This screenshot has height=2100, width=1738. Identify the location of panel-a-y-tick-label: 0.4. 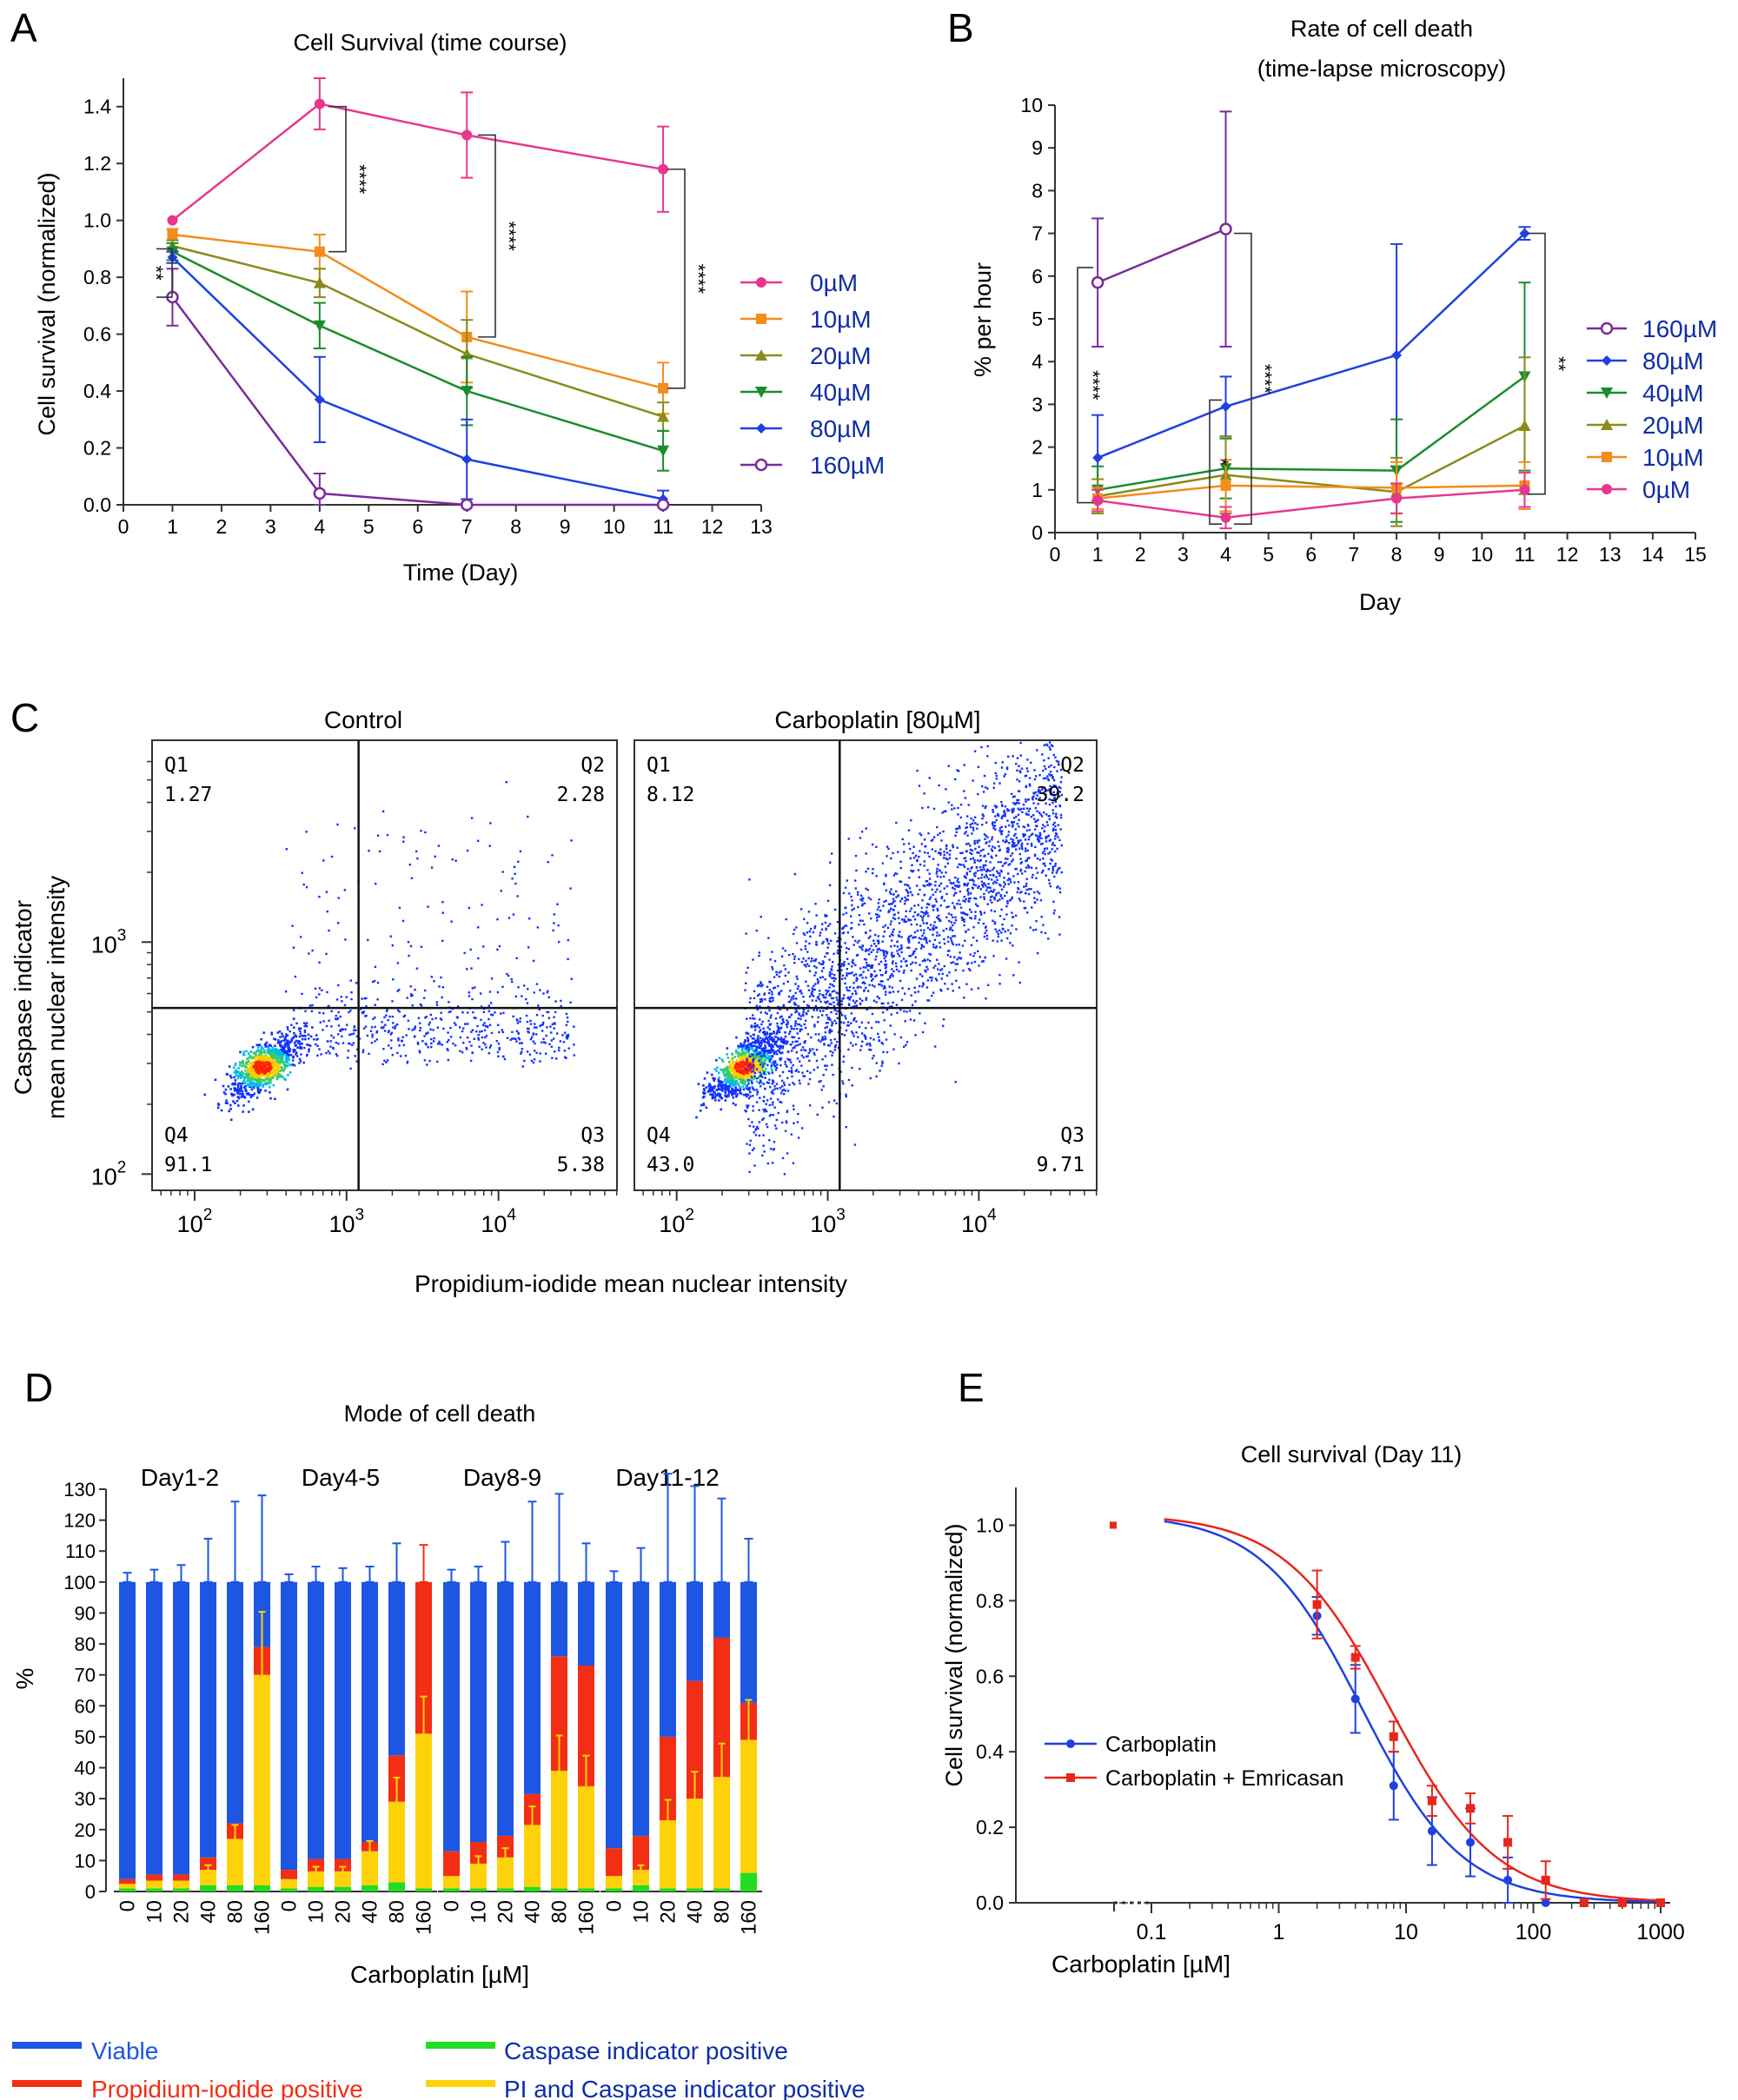
(97, 391).